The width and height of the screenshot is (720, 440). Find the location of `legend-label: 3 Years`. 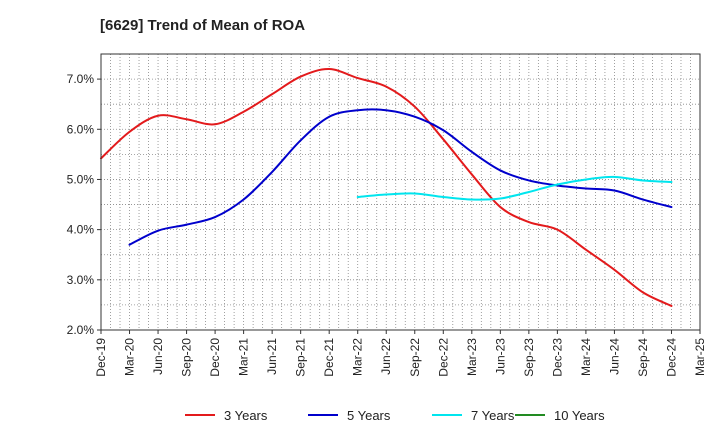

legend-label: 3 Years is located at coordinates (246, 415).